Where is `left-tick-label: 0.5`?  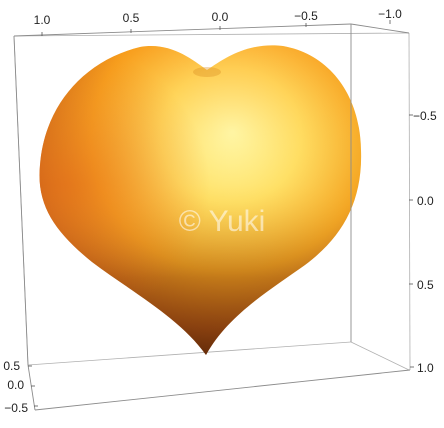
left-tick-label: 0.5 is located at coordinates (11, 366).